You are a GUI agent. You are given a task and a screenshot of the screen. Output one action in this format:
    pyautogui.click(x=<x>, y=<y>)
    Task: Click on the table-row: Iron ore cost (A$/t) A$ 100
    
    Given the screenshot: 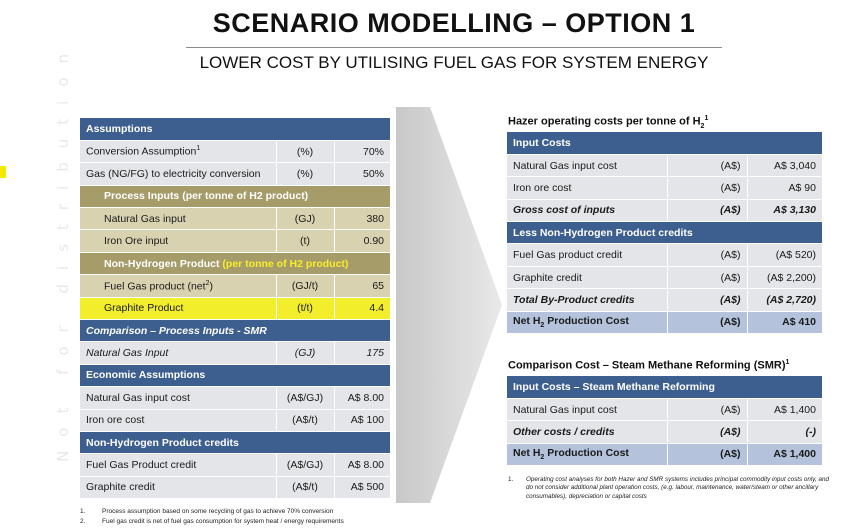 What is the action you would take?
    pyautogui.click(x=235, y=420)
    